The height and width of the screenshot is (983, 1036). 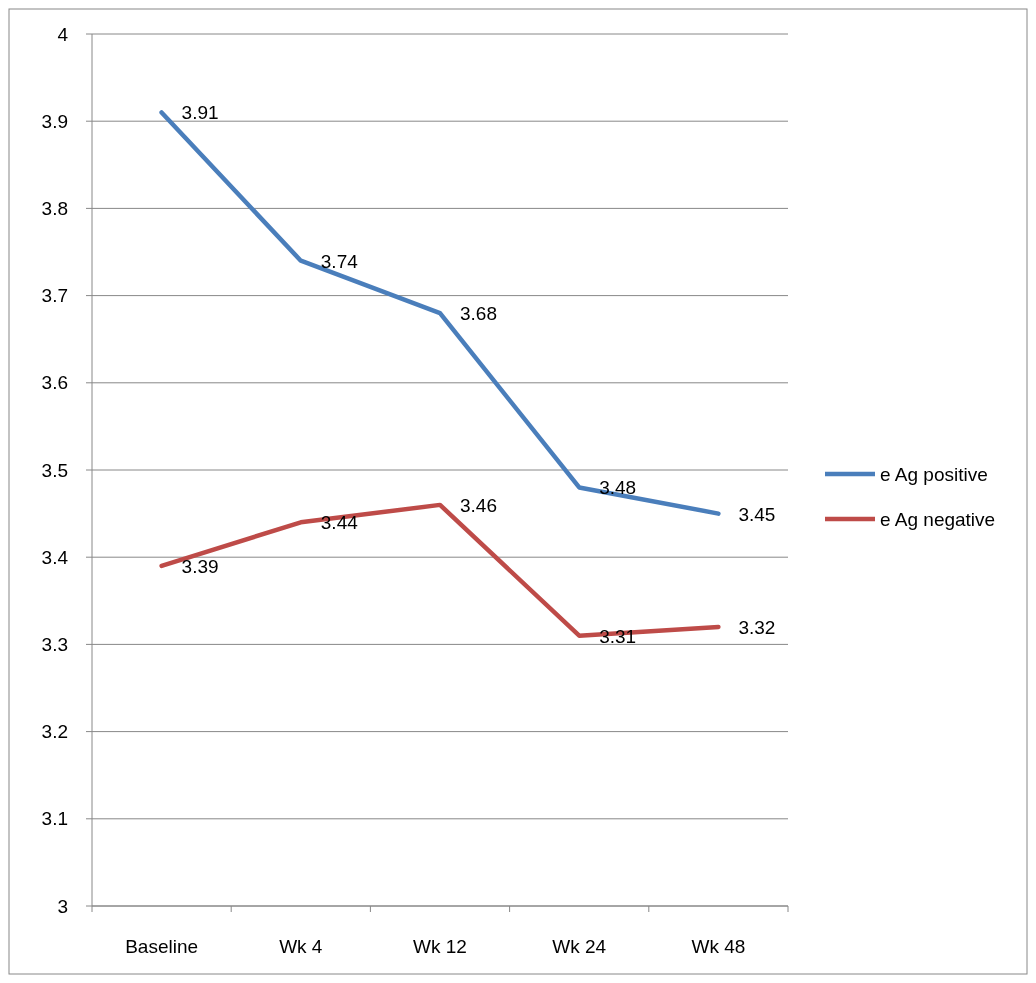 I want to click on data-label: 3.68, so click(x=478, y=314).